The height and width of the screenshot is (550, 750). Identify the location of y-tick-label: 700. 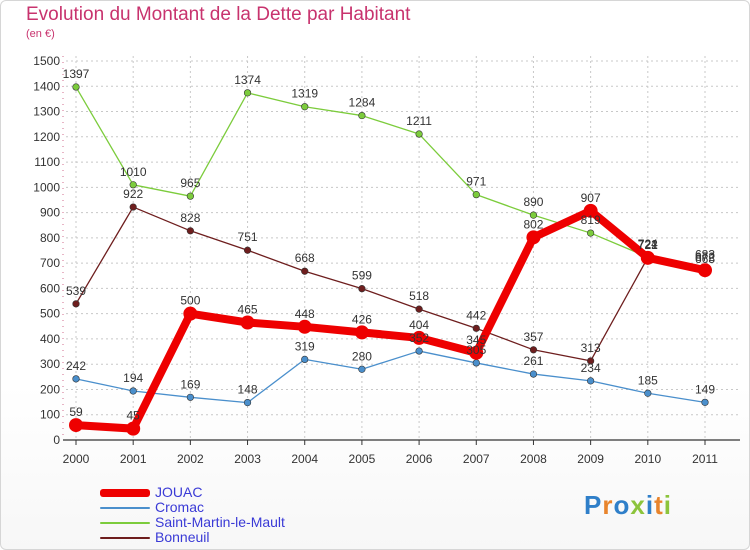
(50, 263).